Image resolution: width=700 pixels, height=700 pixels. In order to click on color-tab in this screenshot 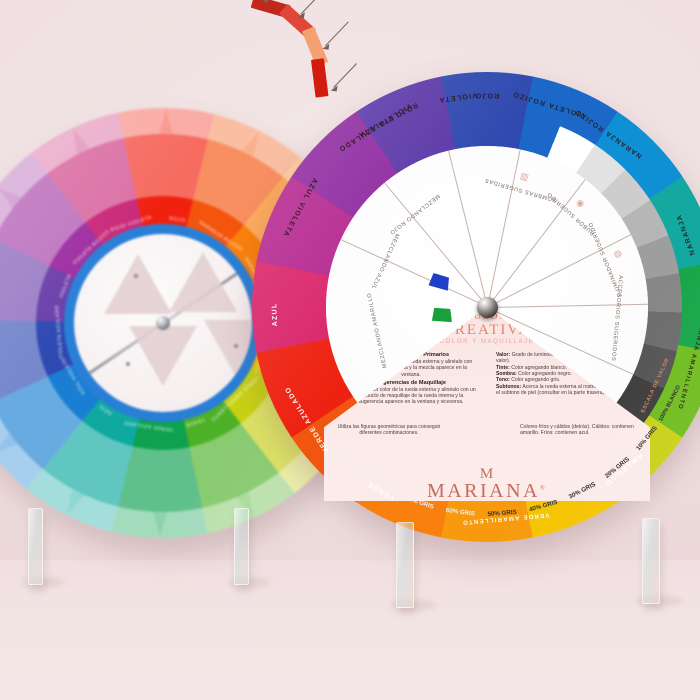, I will do `click(441, 315)`.